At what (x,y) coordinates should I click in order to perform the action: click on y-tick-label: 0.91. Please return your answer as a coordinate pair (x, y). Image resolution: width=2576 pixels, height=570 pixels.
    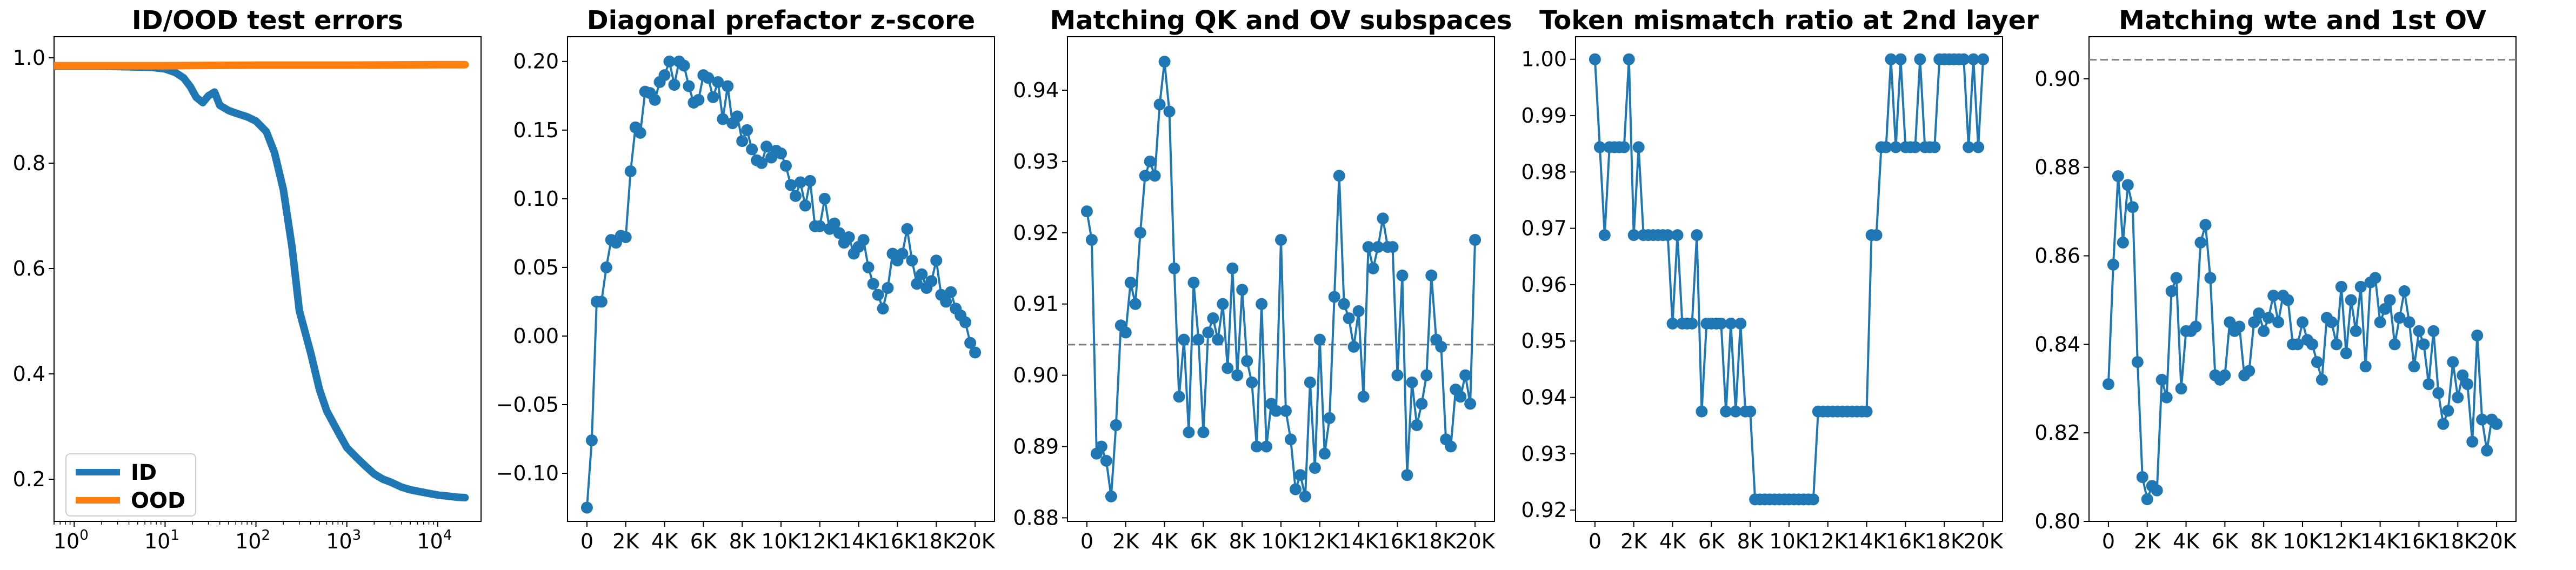
    Looking at the image, I should click on (1036, 304).